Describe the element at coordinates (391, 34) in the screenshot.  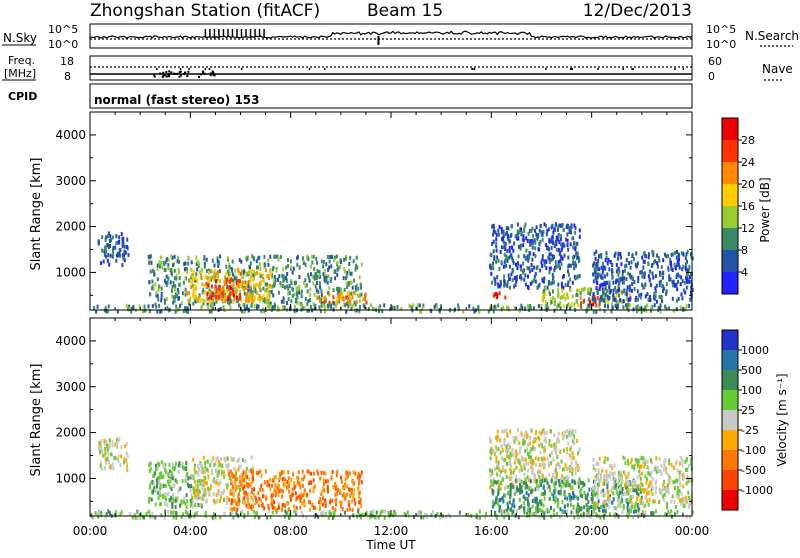
I see `nsky-line` at that location.